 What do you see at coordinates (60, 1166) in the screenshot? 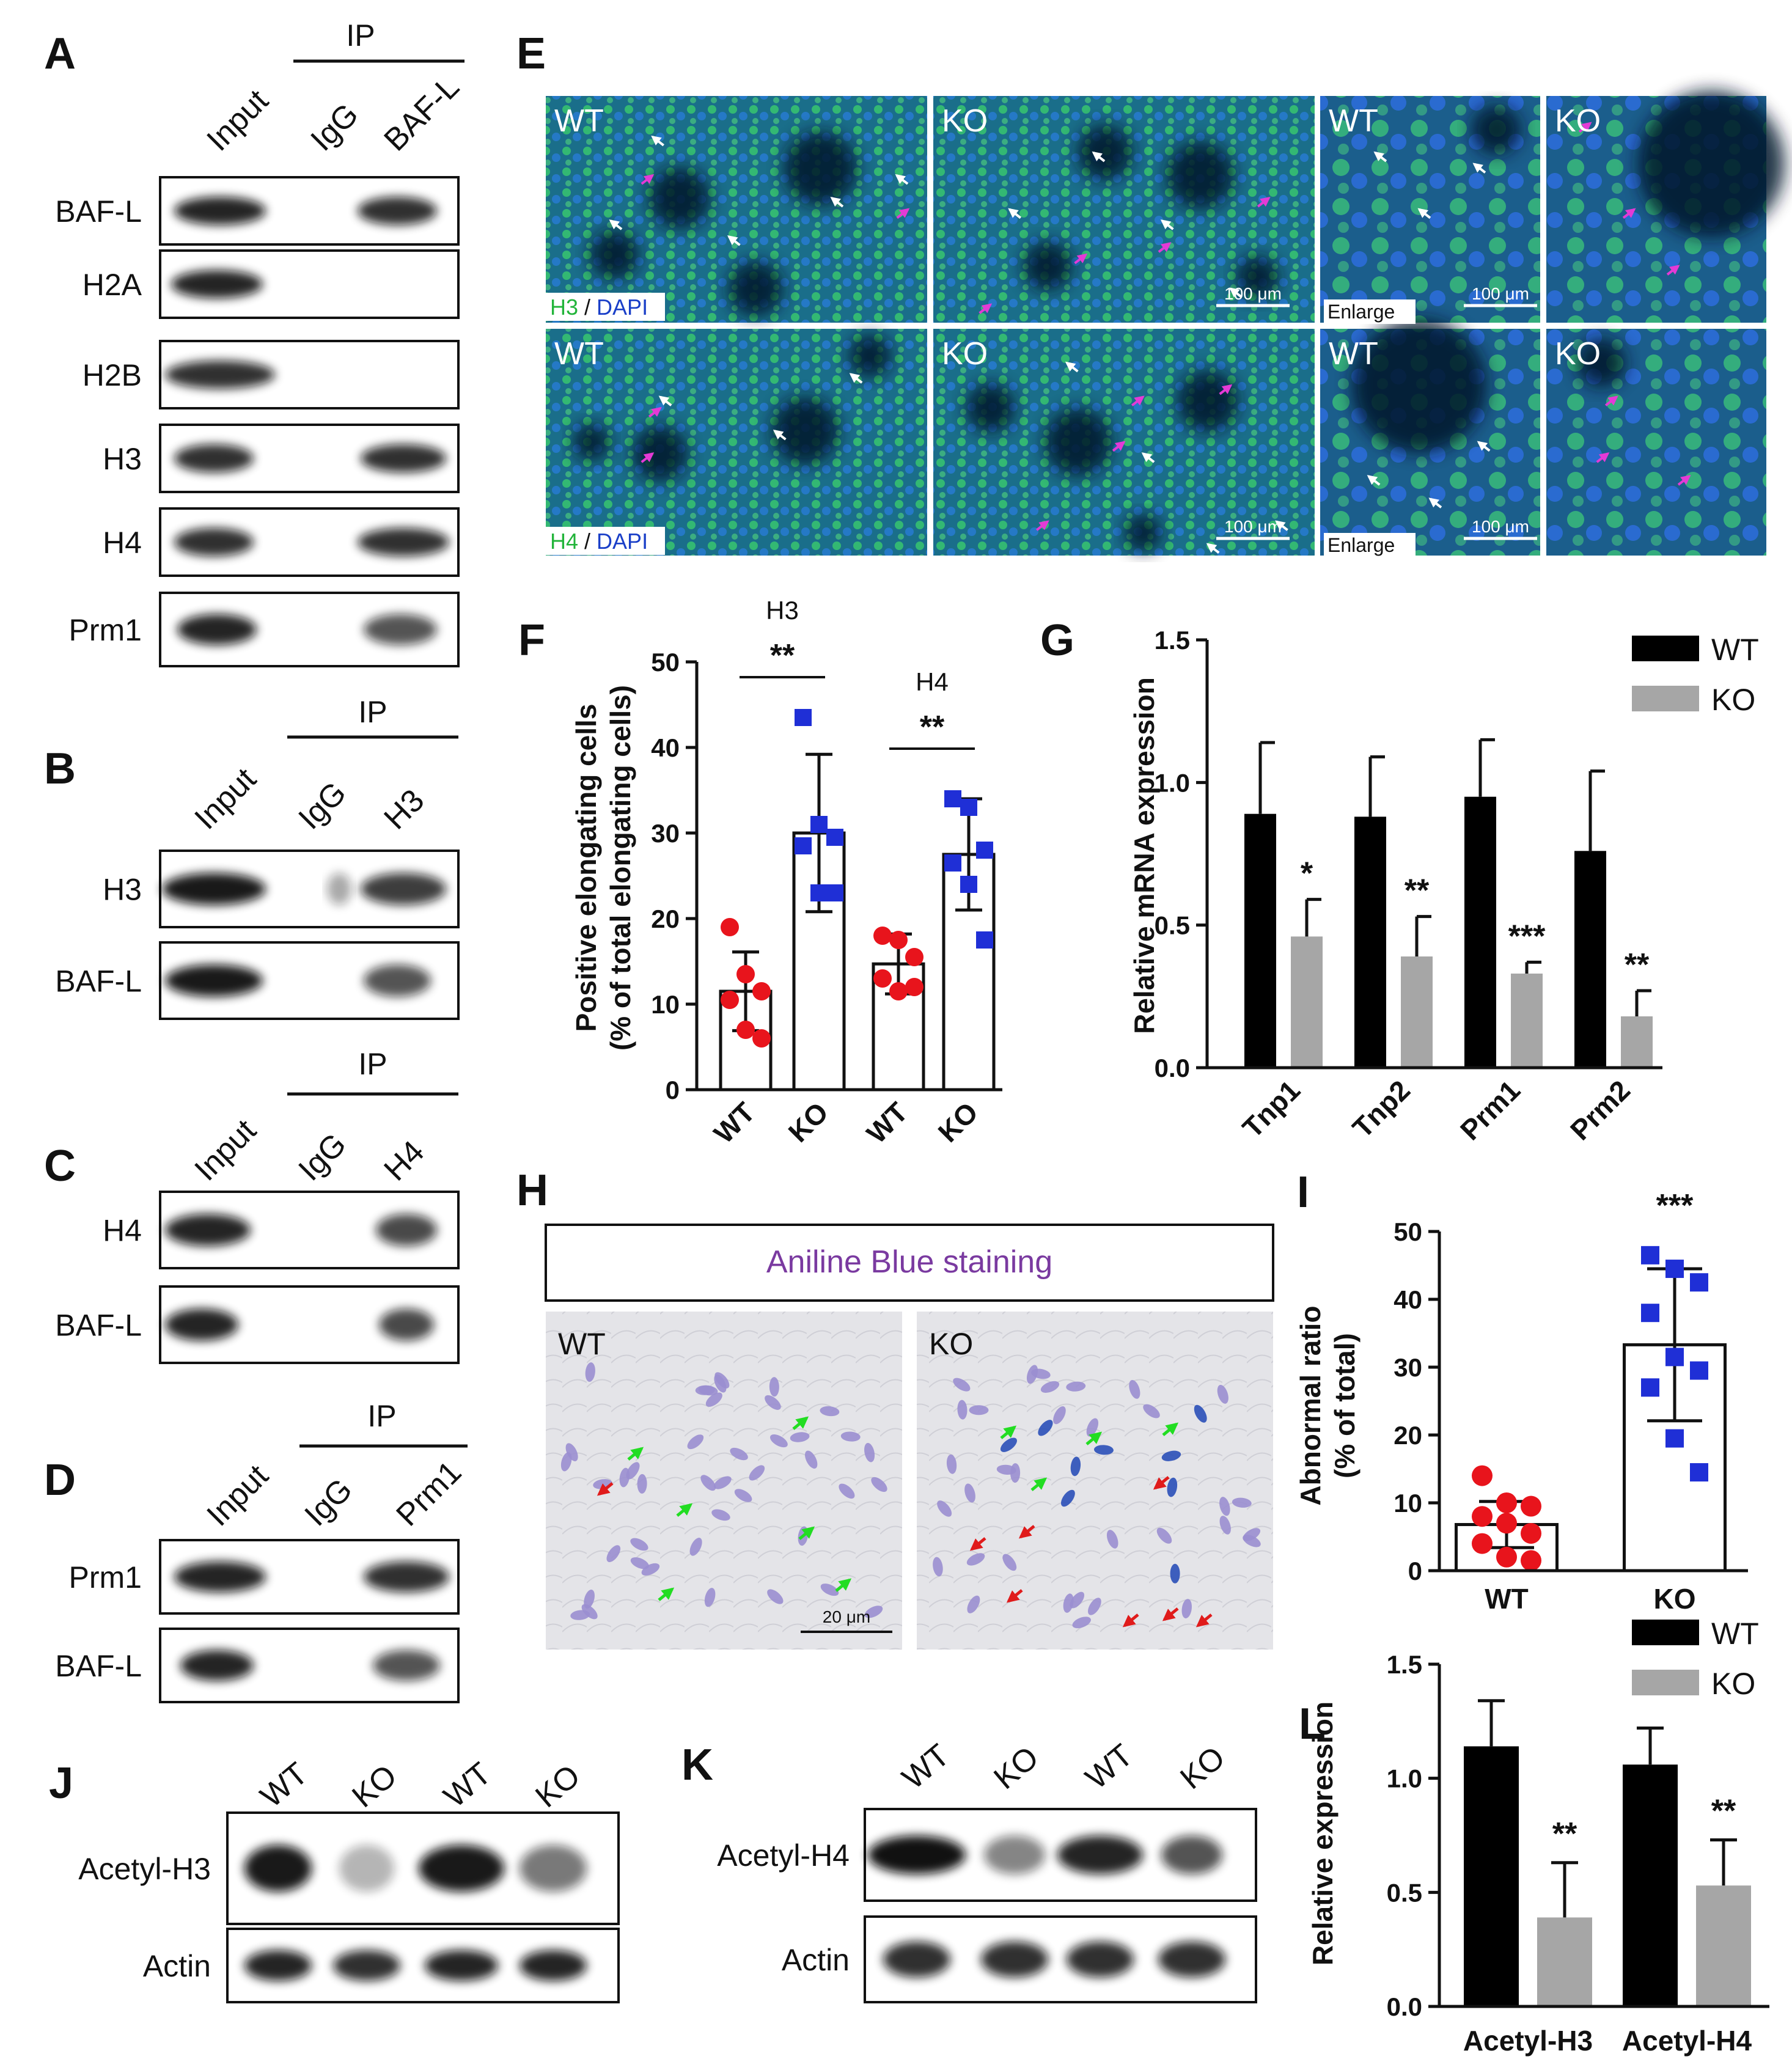
I see `panel-letter: C` at bounding box center [60, 1166].